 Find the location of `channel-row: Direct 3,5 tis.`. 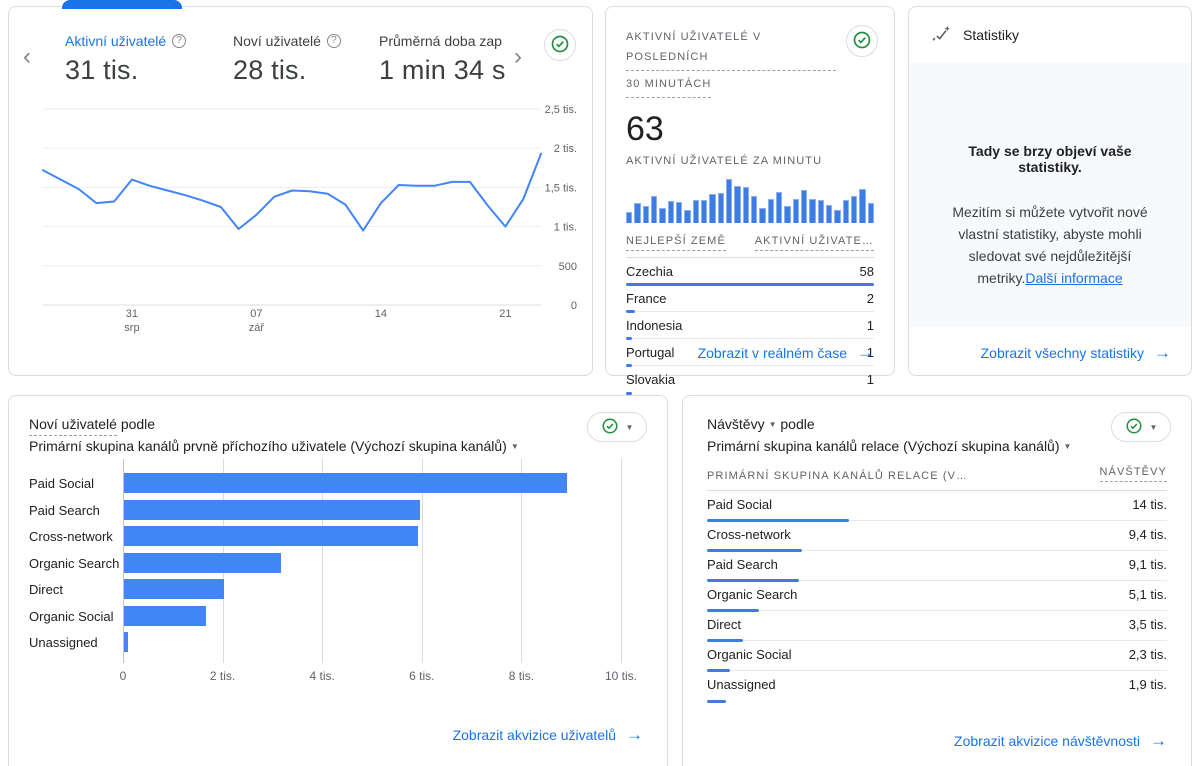

channel-row: Direct 3,5 tis. is located at coordinates (937, 626).